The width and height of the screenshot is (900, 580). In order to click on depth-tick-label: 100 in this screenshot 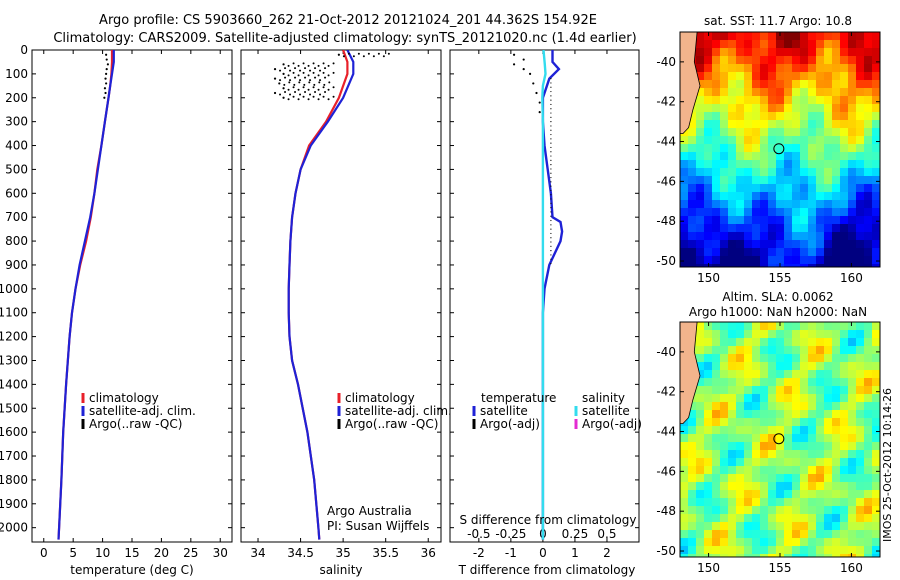, I will do `click(16, 74)`.